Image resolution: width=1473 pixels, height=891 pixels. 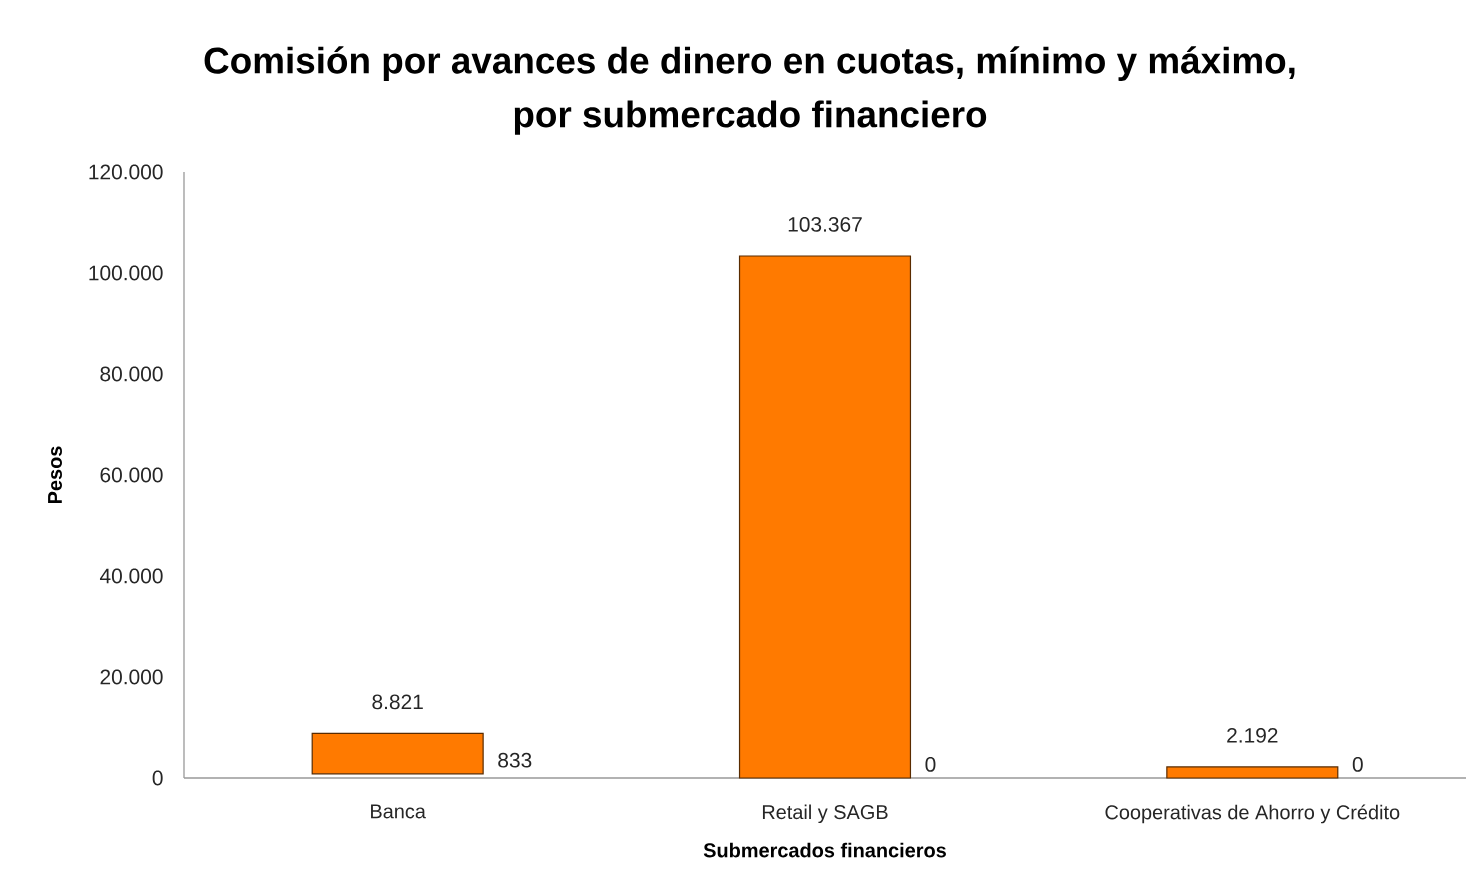 What do you see at coordinates (824, 850) in the screenshot?
I see `x-axis-title: Submercados financieros` at bounding box center [824, 850].